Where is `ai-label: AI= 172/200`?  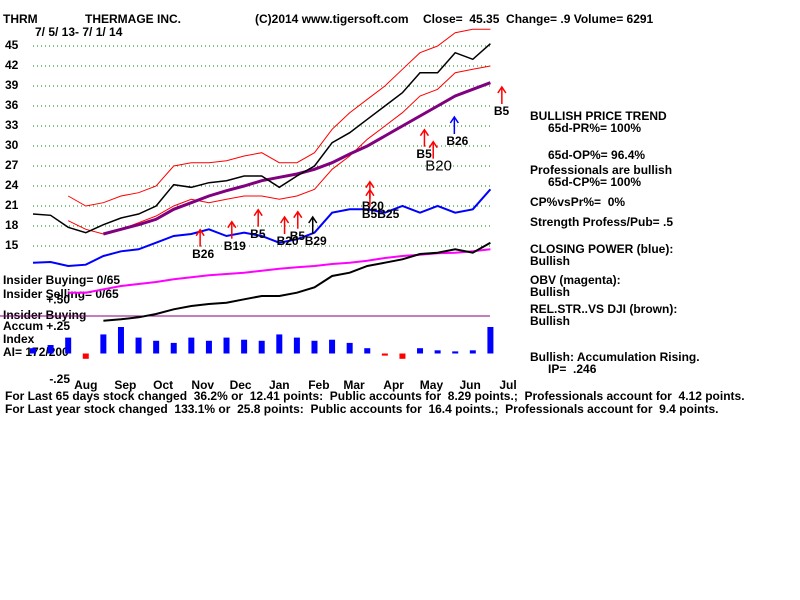 ai-label: AI= 172/200 is located at coordinates (36, 352).